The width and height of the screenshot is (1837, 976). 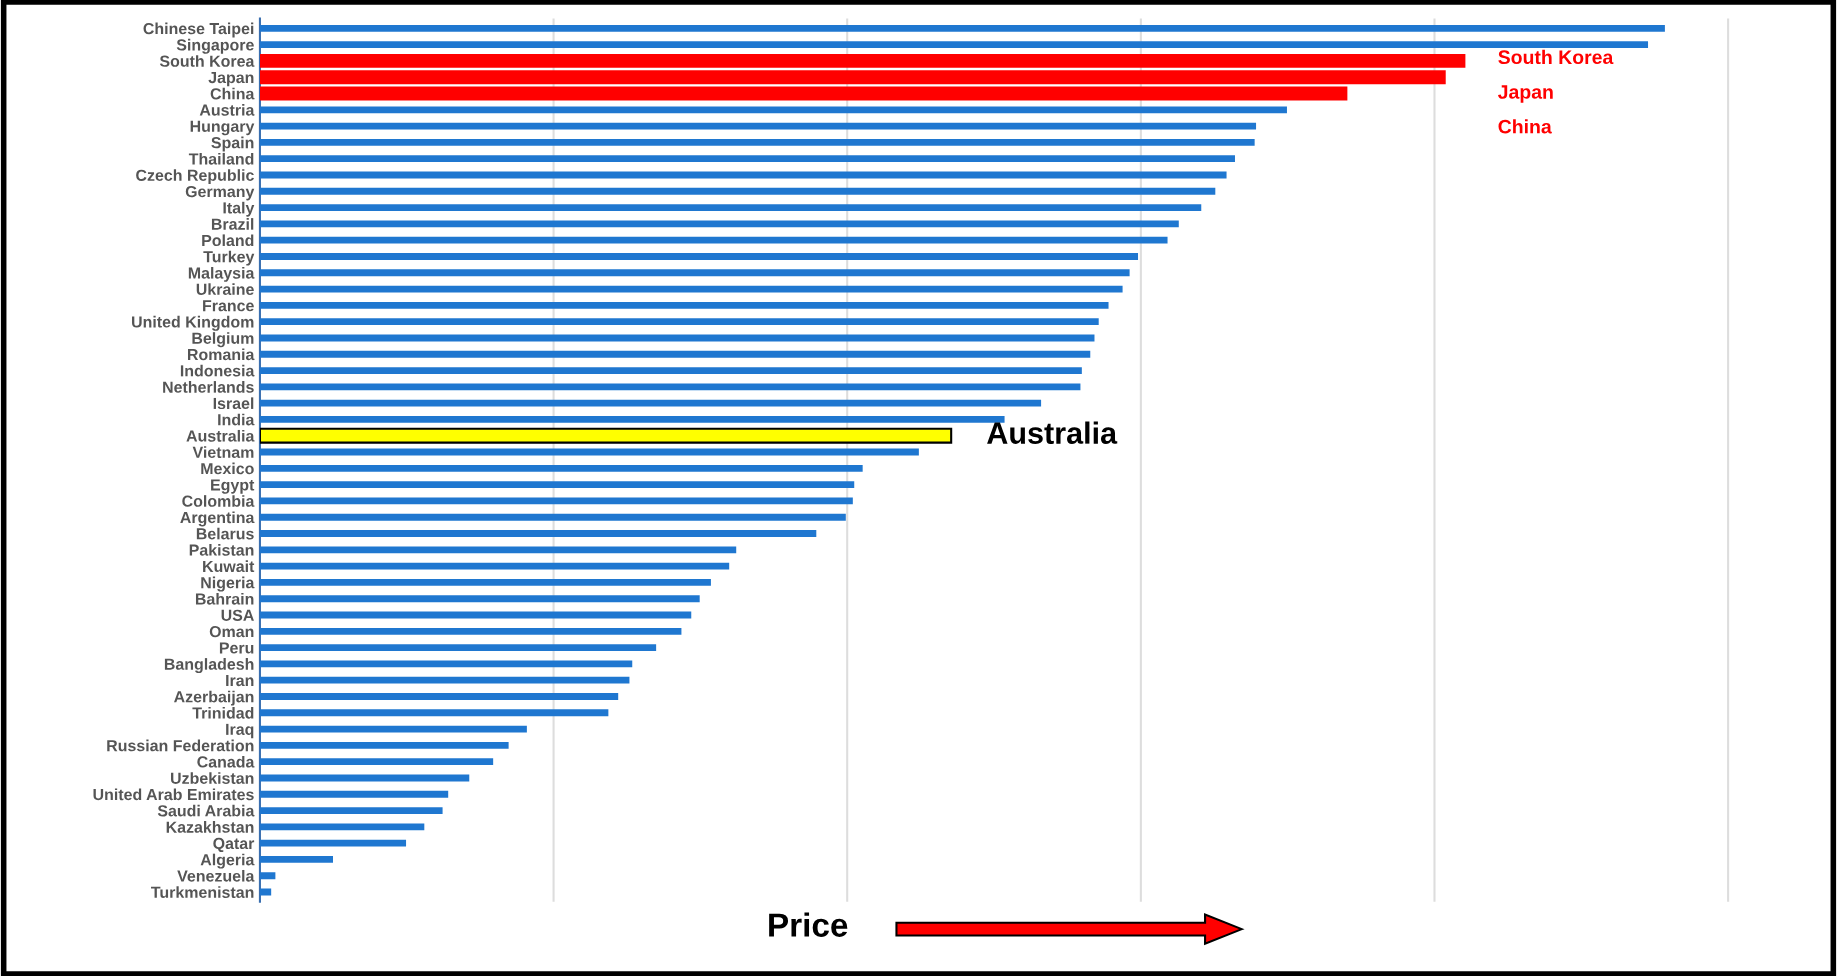 What do you see at coordinates (207, 61) in the screenshot?
I see `y-tick-label: South Korea` at bounding box center [207, 61].